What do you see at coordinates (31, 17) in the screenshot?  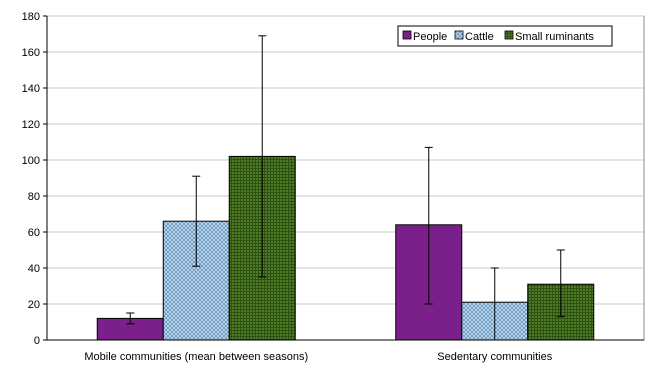 I see `y-tick-label: 180` at bounding box center [31, 17].